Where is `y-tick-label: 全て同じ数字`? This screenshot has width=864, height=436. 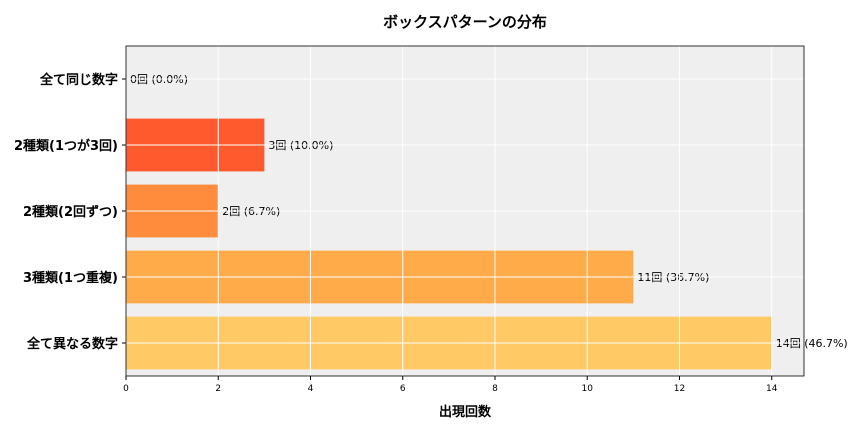
y-tick-label: 全て同じ数字 is located at coordinates (78, 80).